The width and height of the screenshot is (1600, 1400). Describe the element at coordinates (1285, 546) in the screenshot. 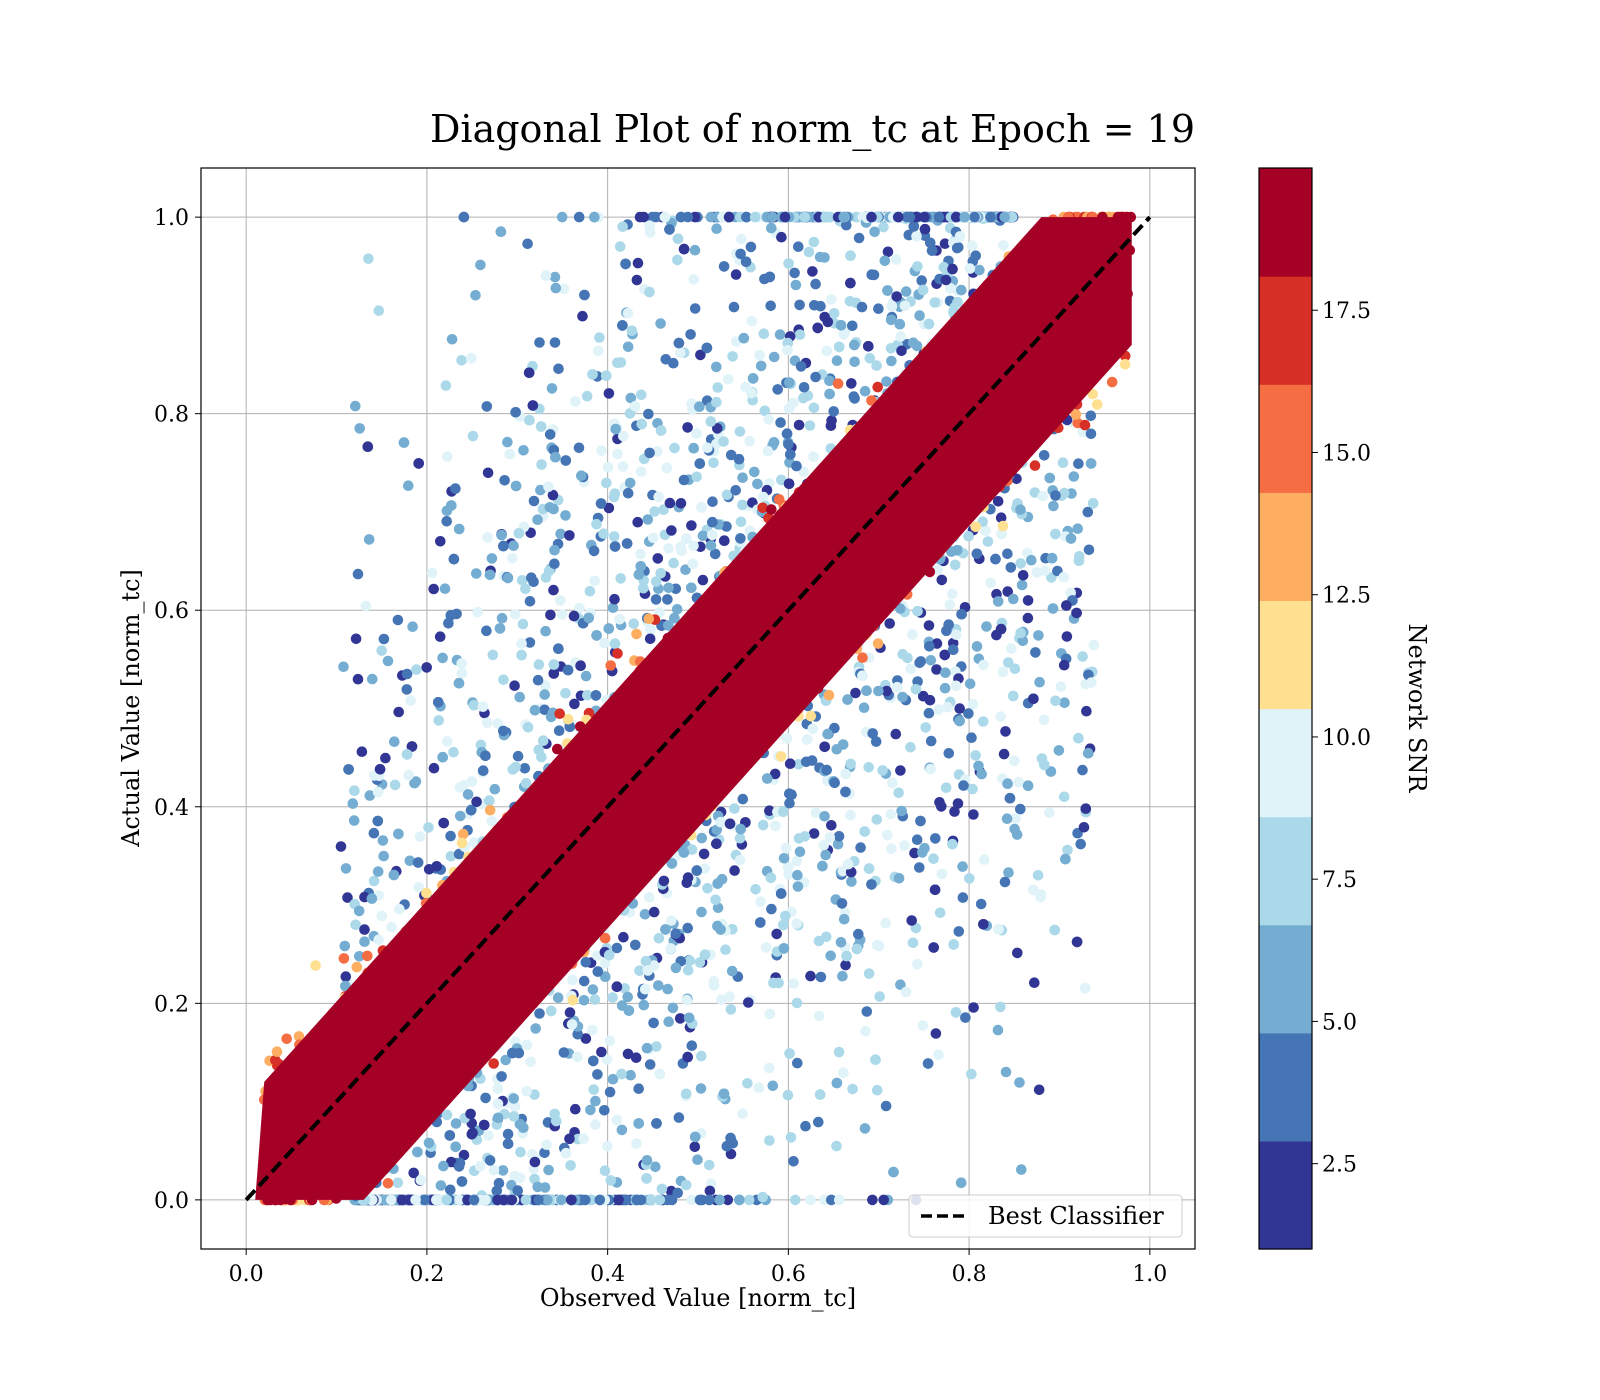

I see `colorbar-segment` at that location.